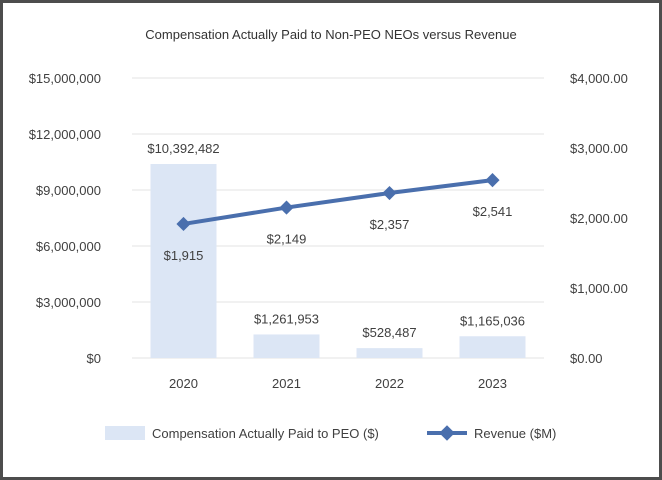 The height and width of the screenshot is (480, 662). Describe the element at coordinates (599, 148) in the screenshot. I see `right-axis-tick-label: $3,000.00` at that location.